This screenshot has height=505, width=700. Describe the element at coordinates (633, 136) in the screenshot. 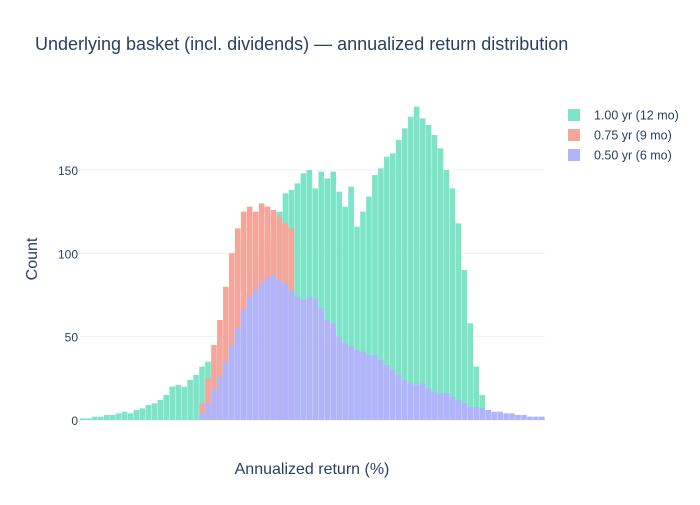

I see `legend-label: 0.75 yr (9 mo)` at that location.